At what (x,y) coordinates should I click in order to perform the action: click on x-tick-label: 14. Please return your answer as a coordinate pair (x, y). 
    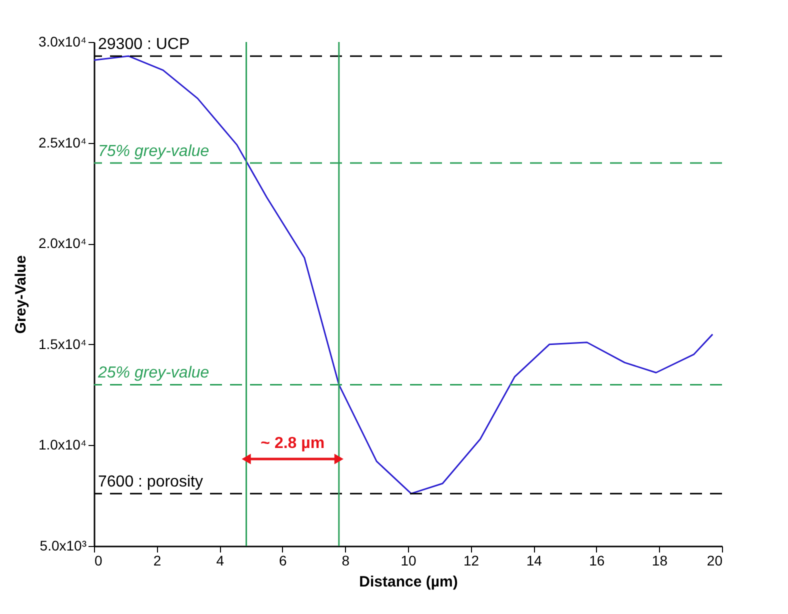
    Looking at the image, I should click on (534, 560).